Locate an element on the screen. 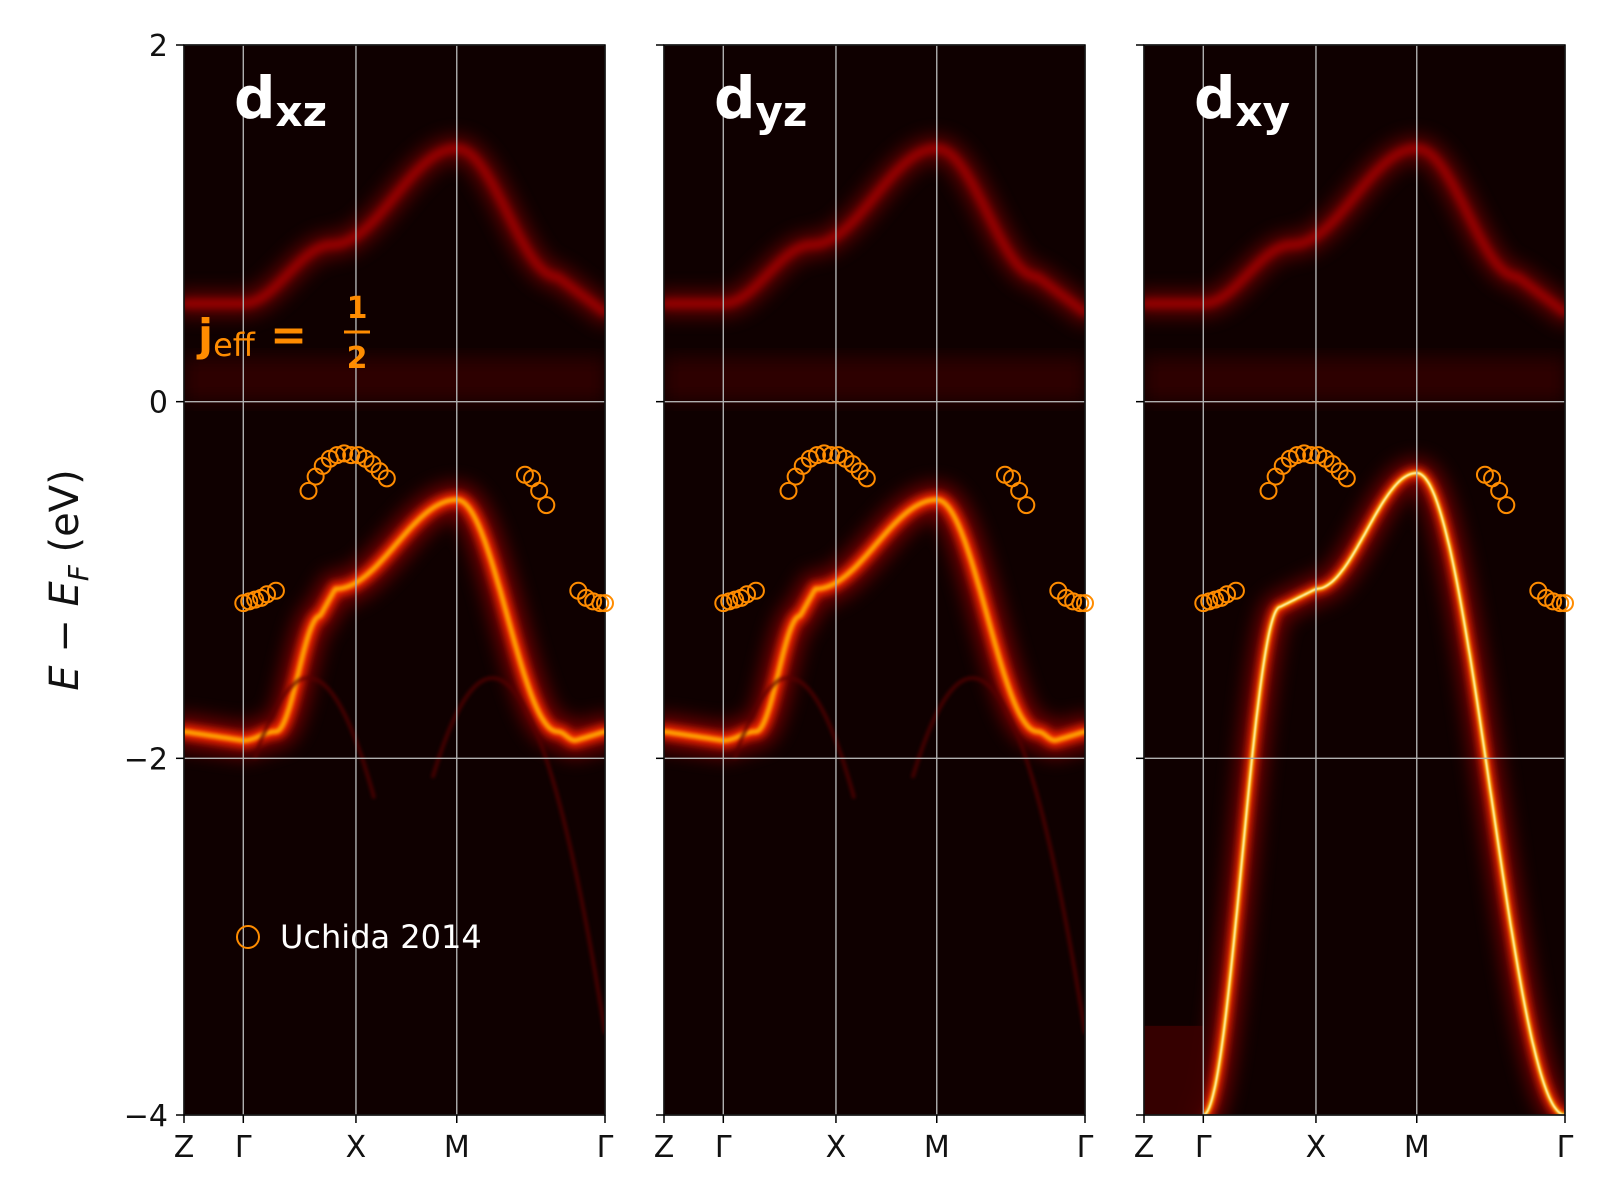 Image resolution: width=1600 pixels, height=1200 pixels. legend-marker is located at coordinates (248, 937).